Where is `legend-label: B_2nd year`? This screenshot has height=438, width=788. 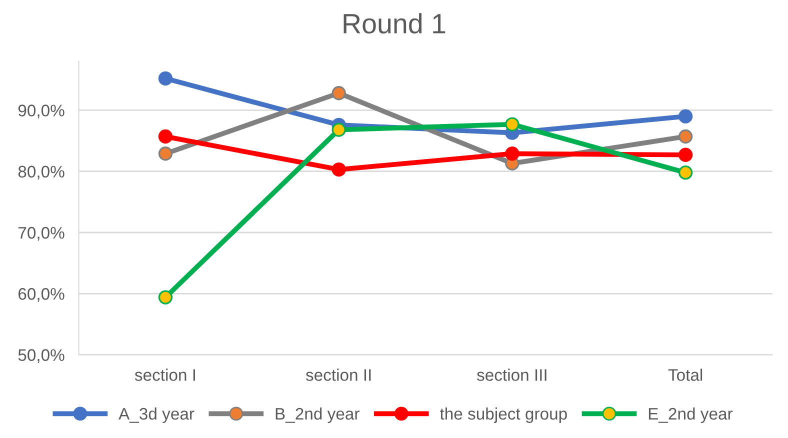 legend-label: B_2nd year is located at coordinates (318, 415).